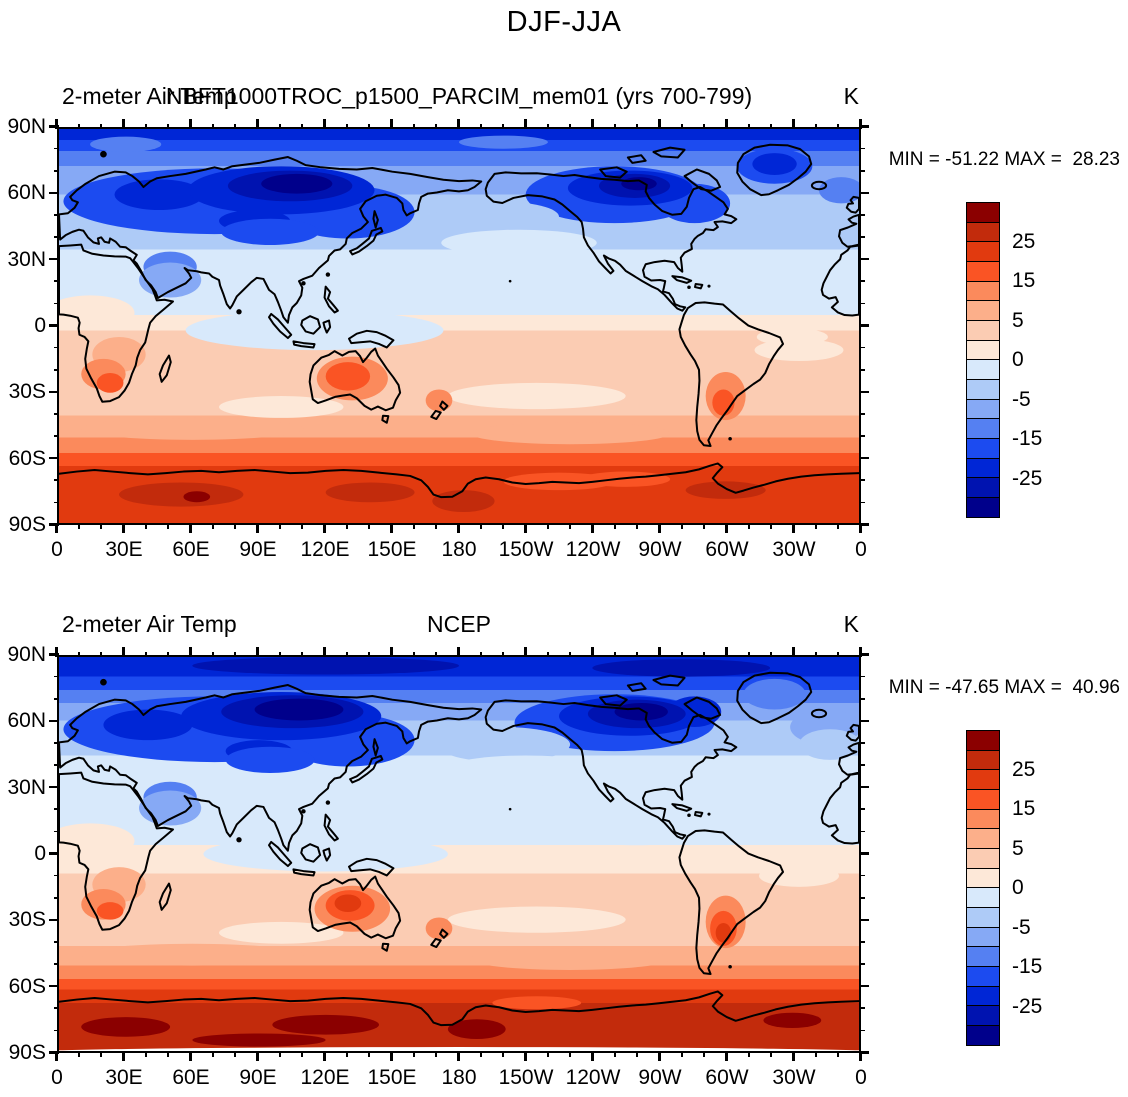 Image resolution: width=1128 pixels, height=1097 pixels. Describe the element at coordinates (27, 392) in the screenshot. I see `y-axis-label: 30S` at that location.